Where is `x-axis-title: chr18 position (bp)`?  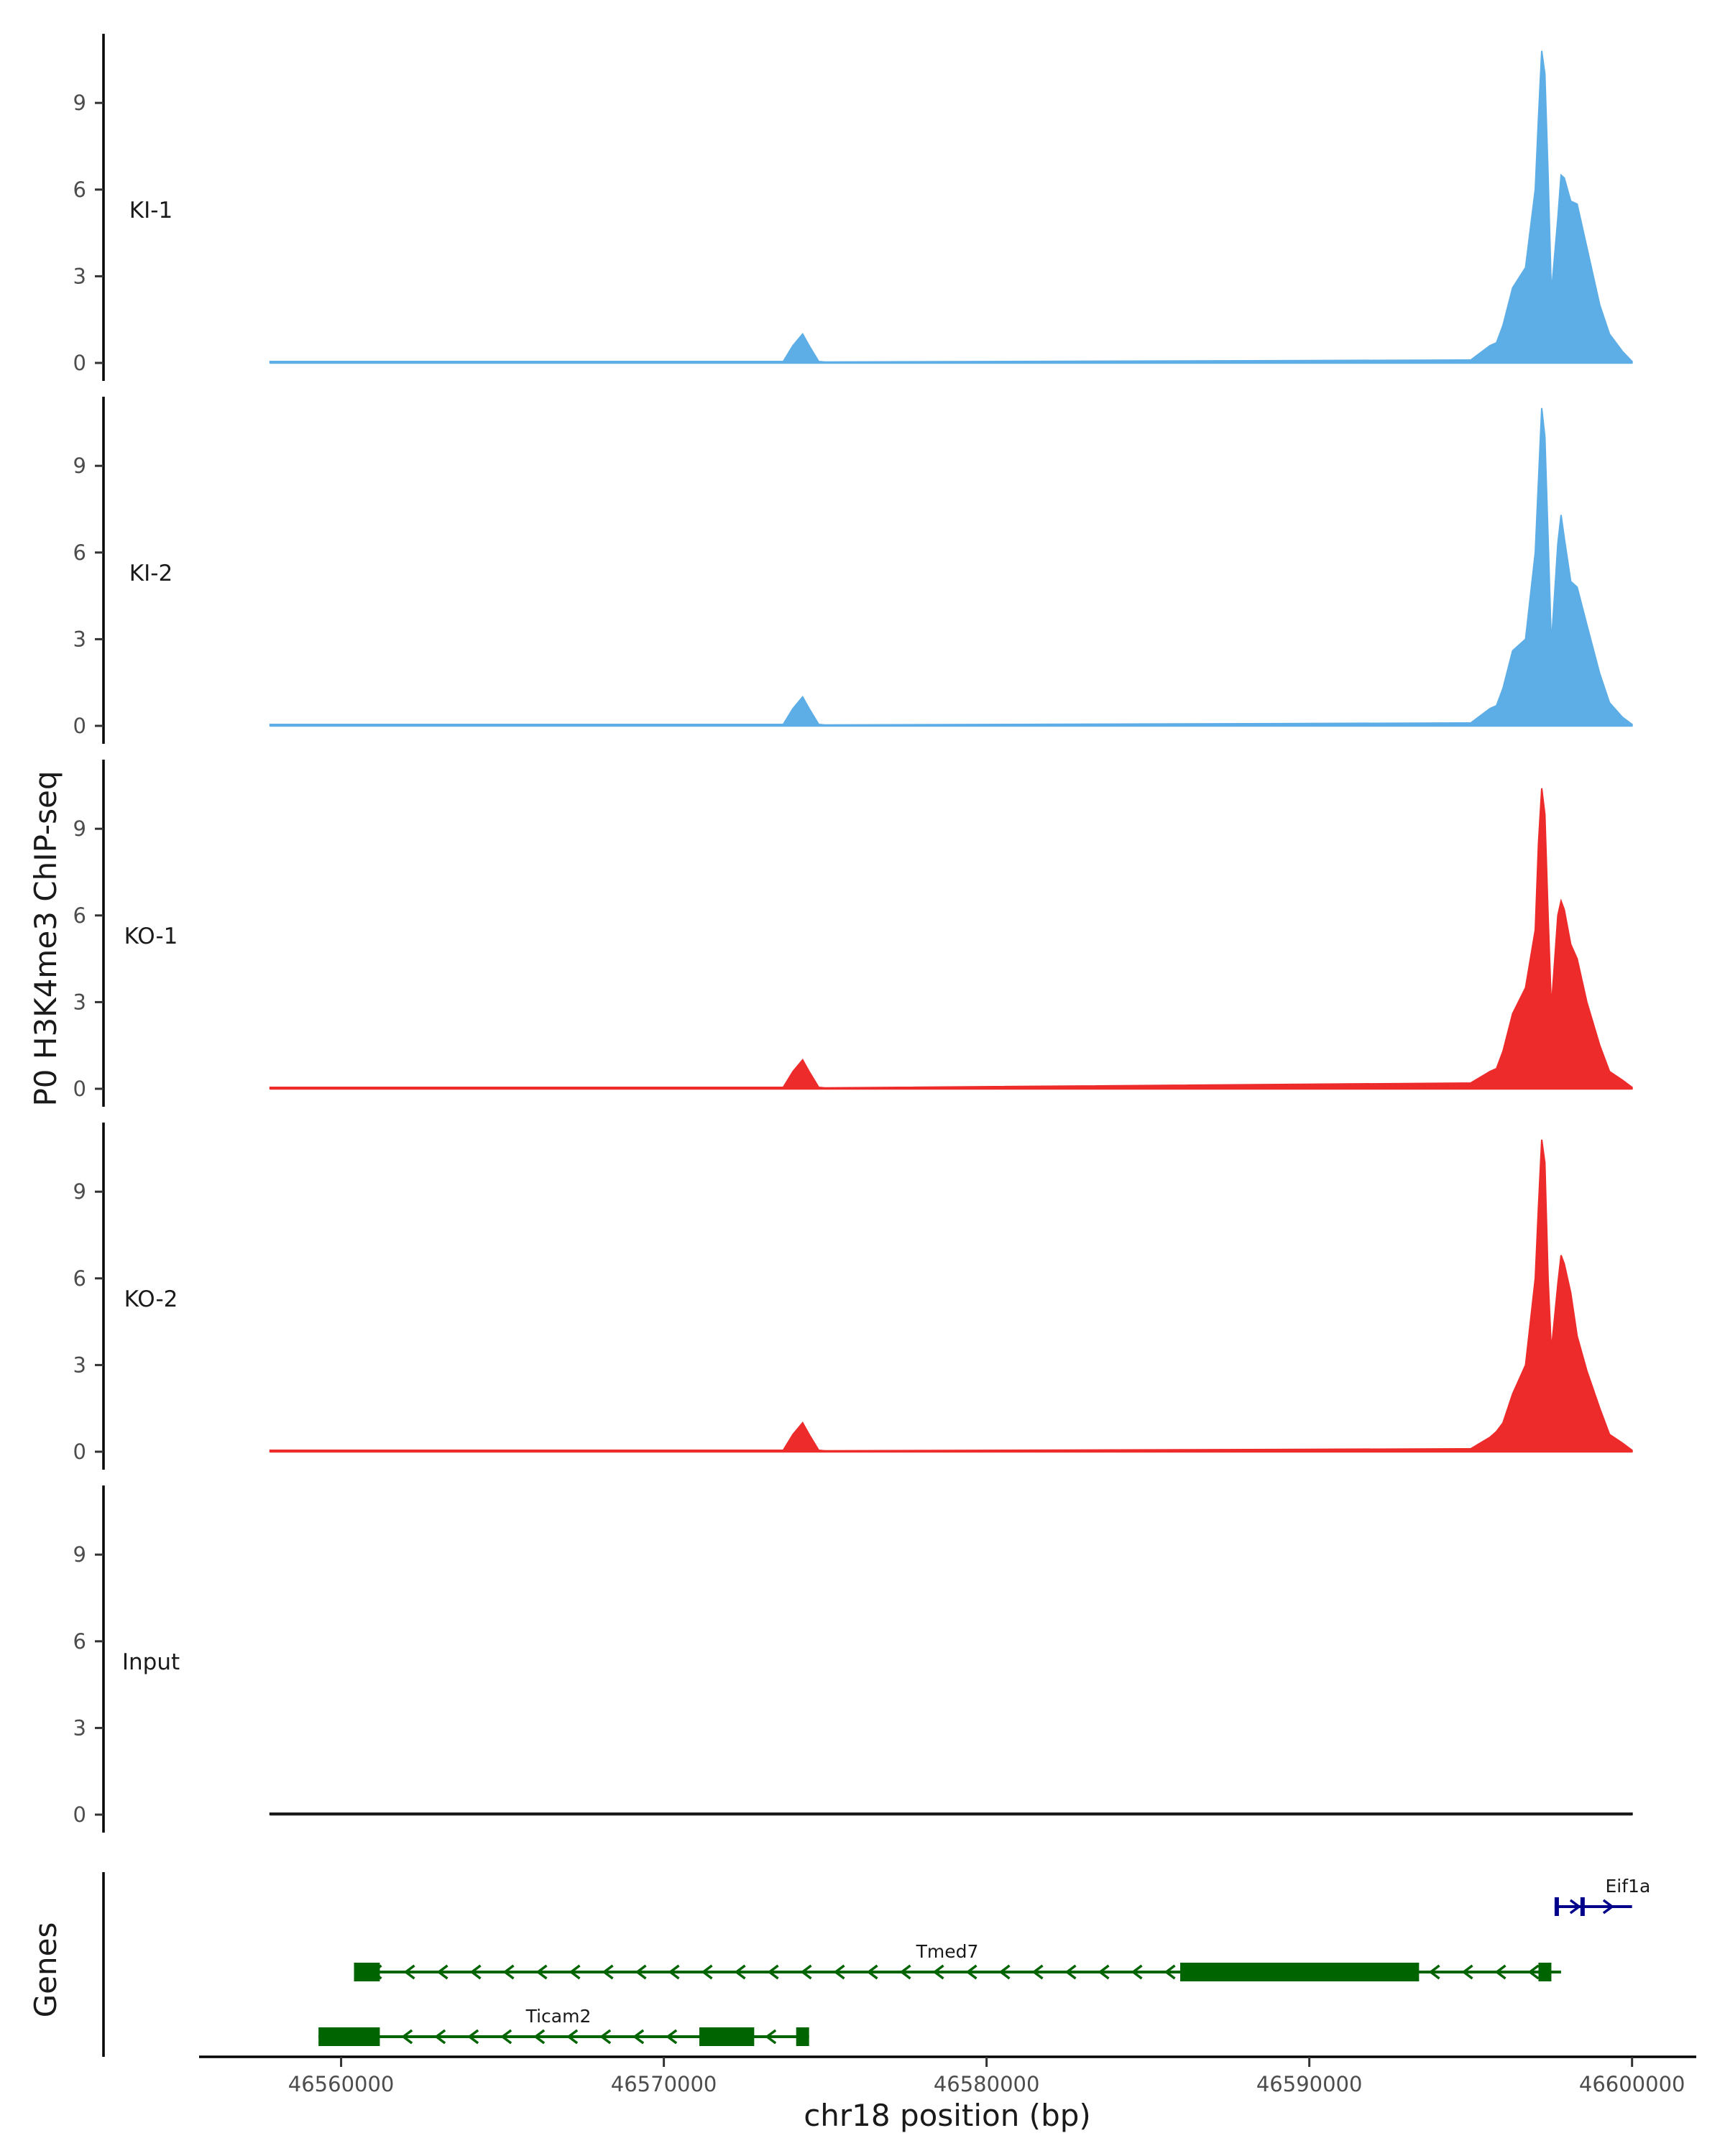 x-axis-title: chr18 position (bp) is located at coordinates (947, 2115).